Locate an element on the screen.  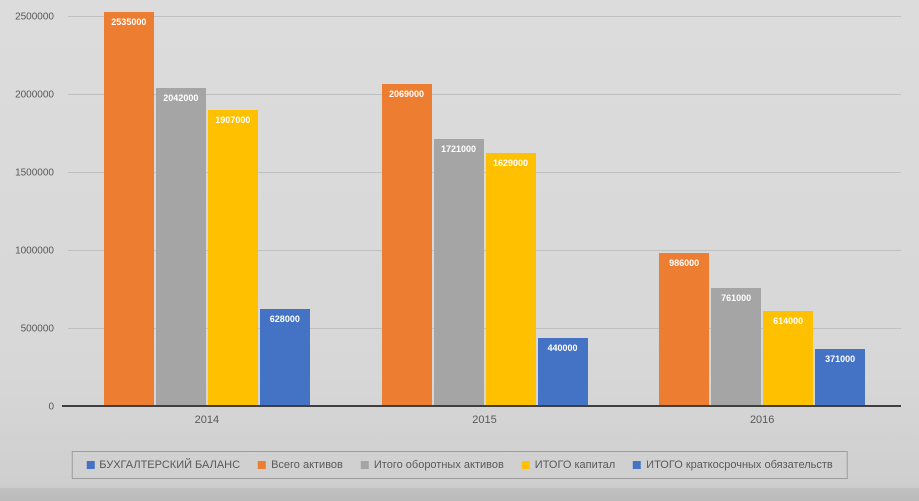
bar-value-label: 614000 is located at coordinates (788, 321).